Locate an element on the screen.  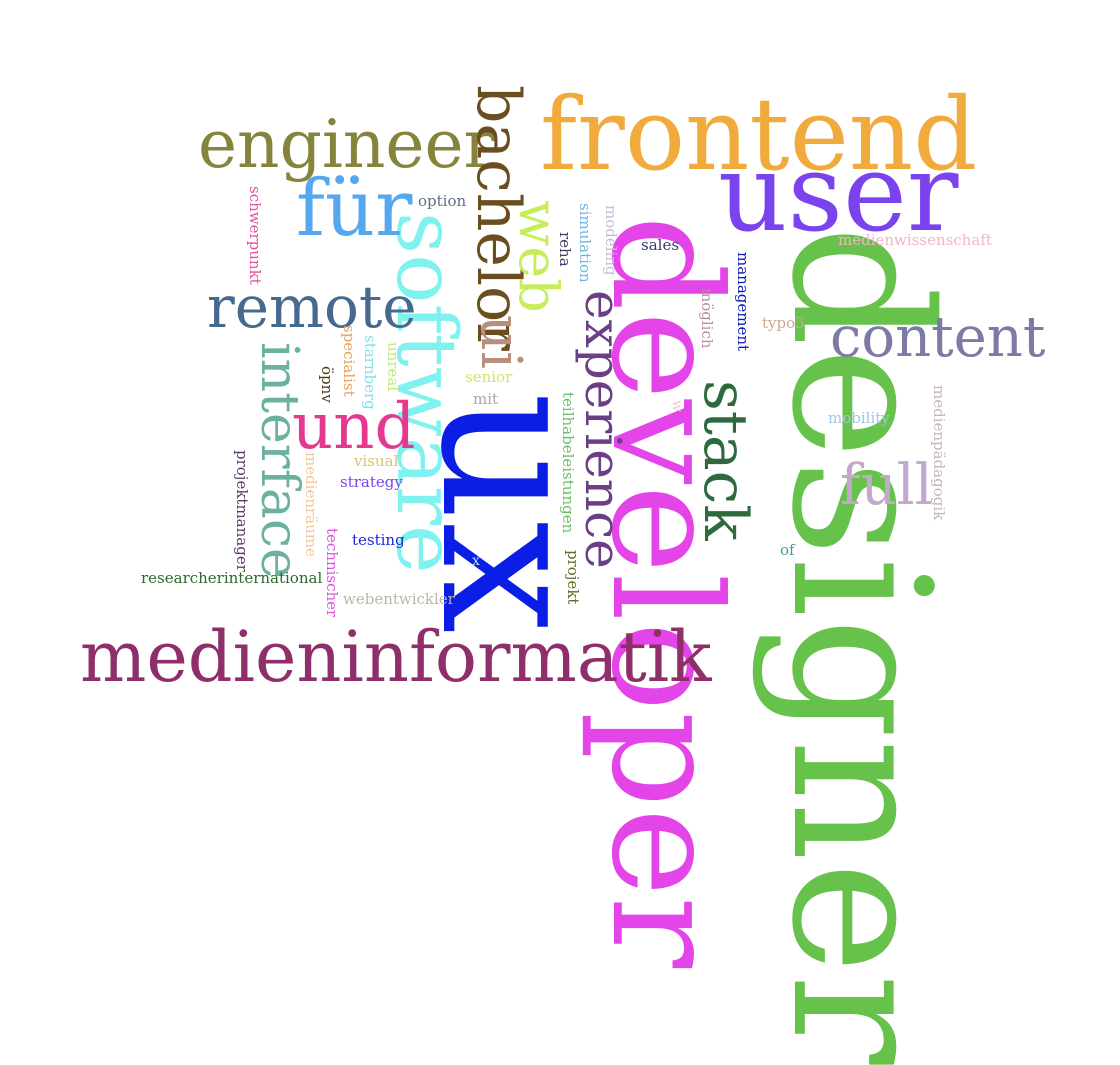
word-senior: senior is located at coordinates (489, 377).